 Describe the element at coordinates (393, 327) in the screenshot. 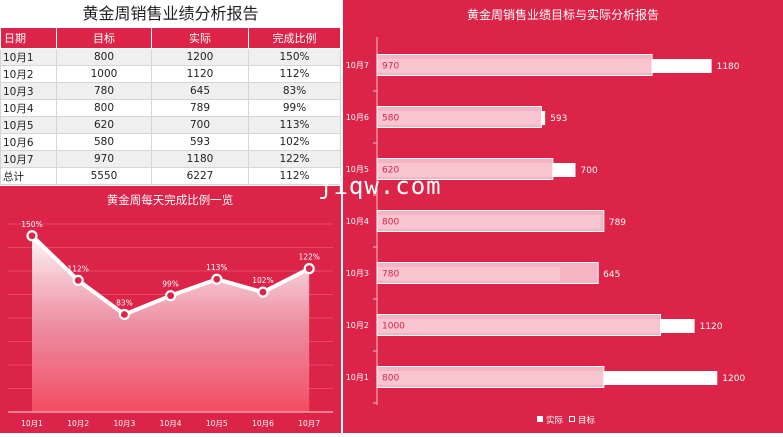

I see `target-value-label: 1000` at that location.